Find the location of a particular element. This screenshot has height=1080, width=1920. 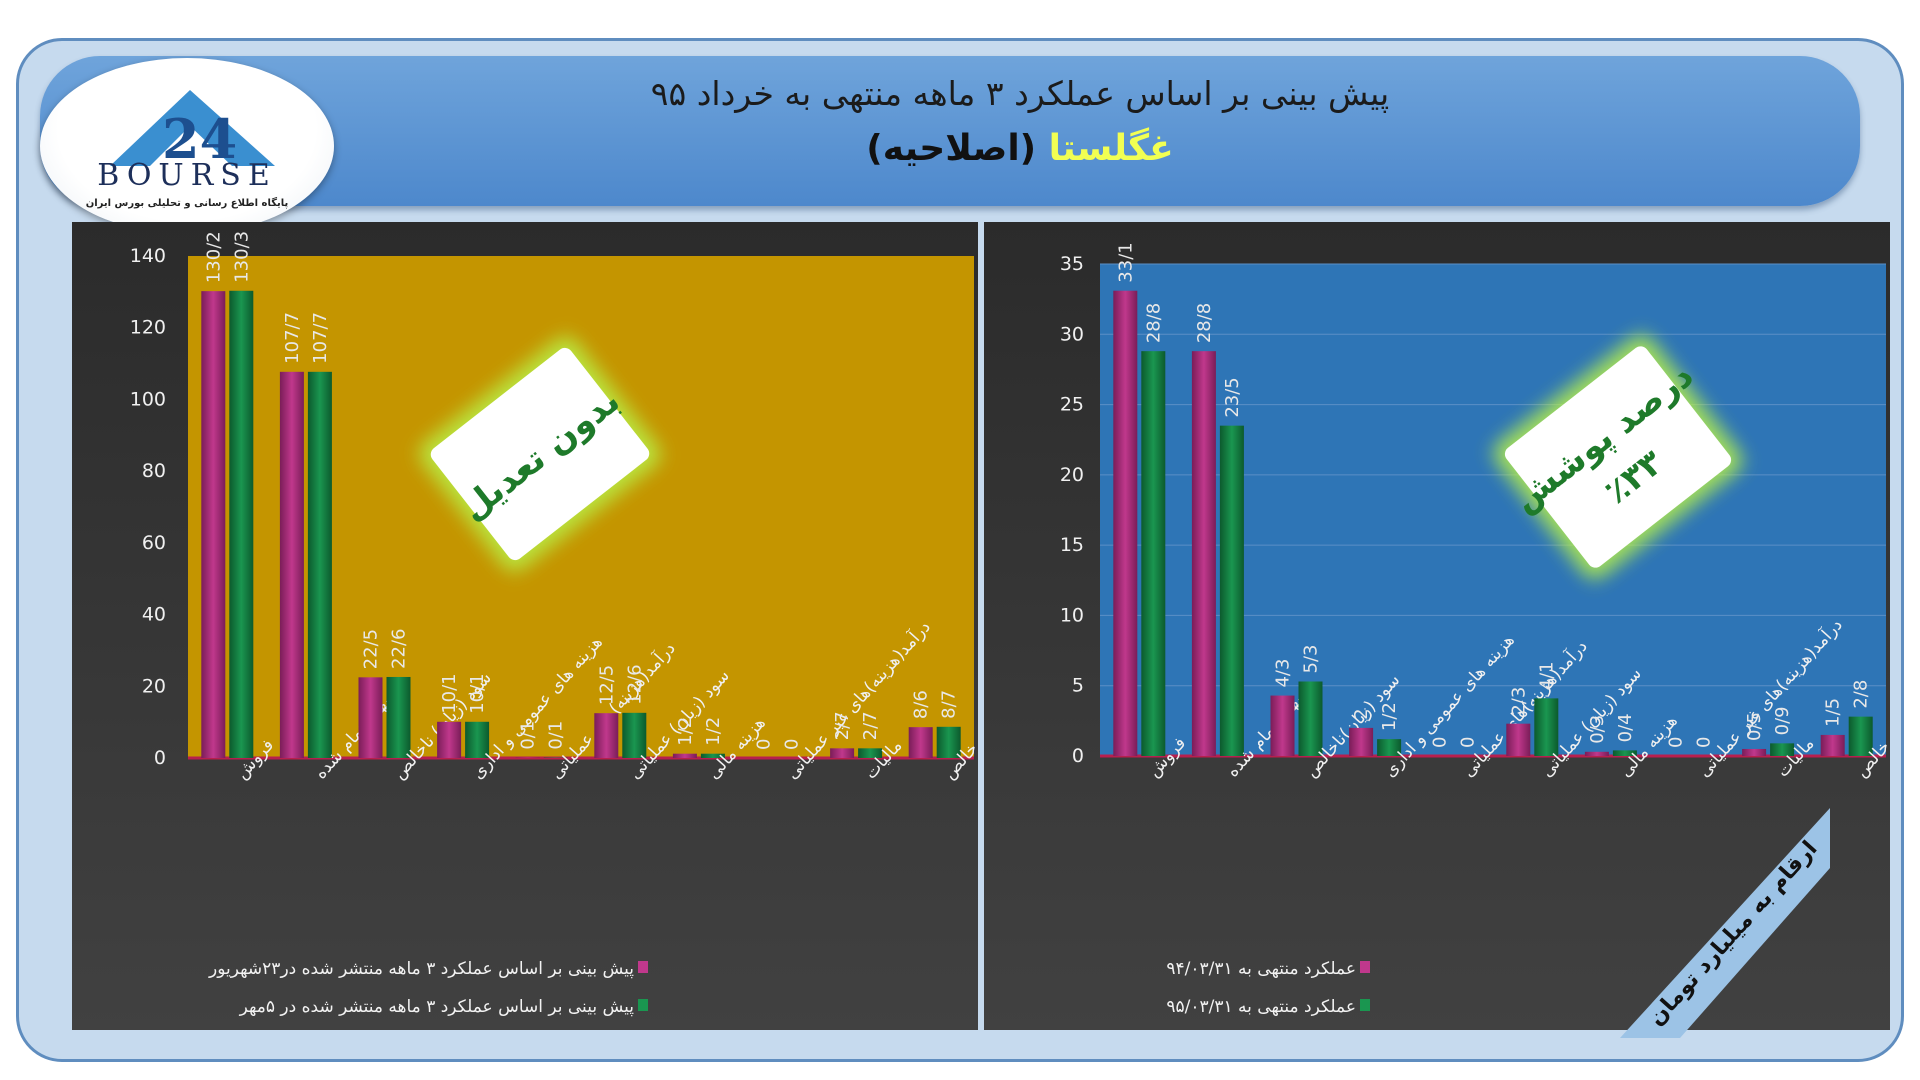

svg-text: 24 is located at coordinates (199, 137).